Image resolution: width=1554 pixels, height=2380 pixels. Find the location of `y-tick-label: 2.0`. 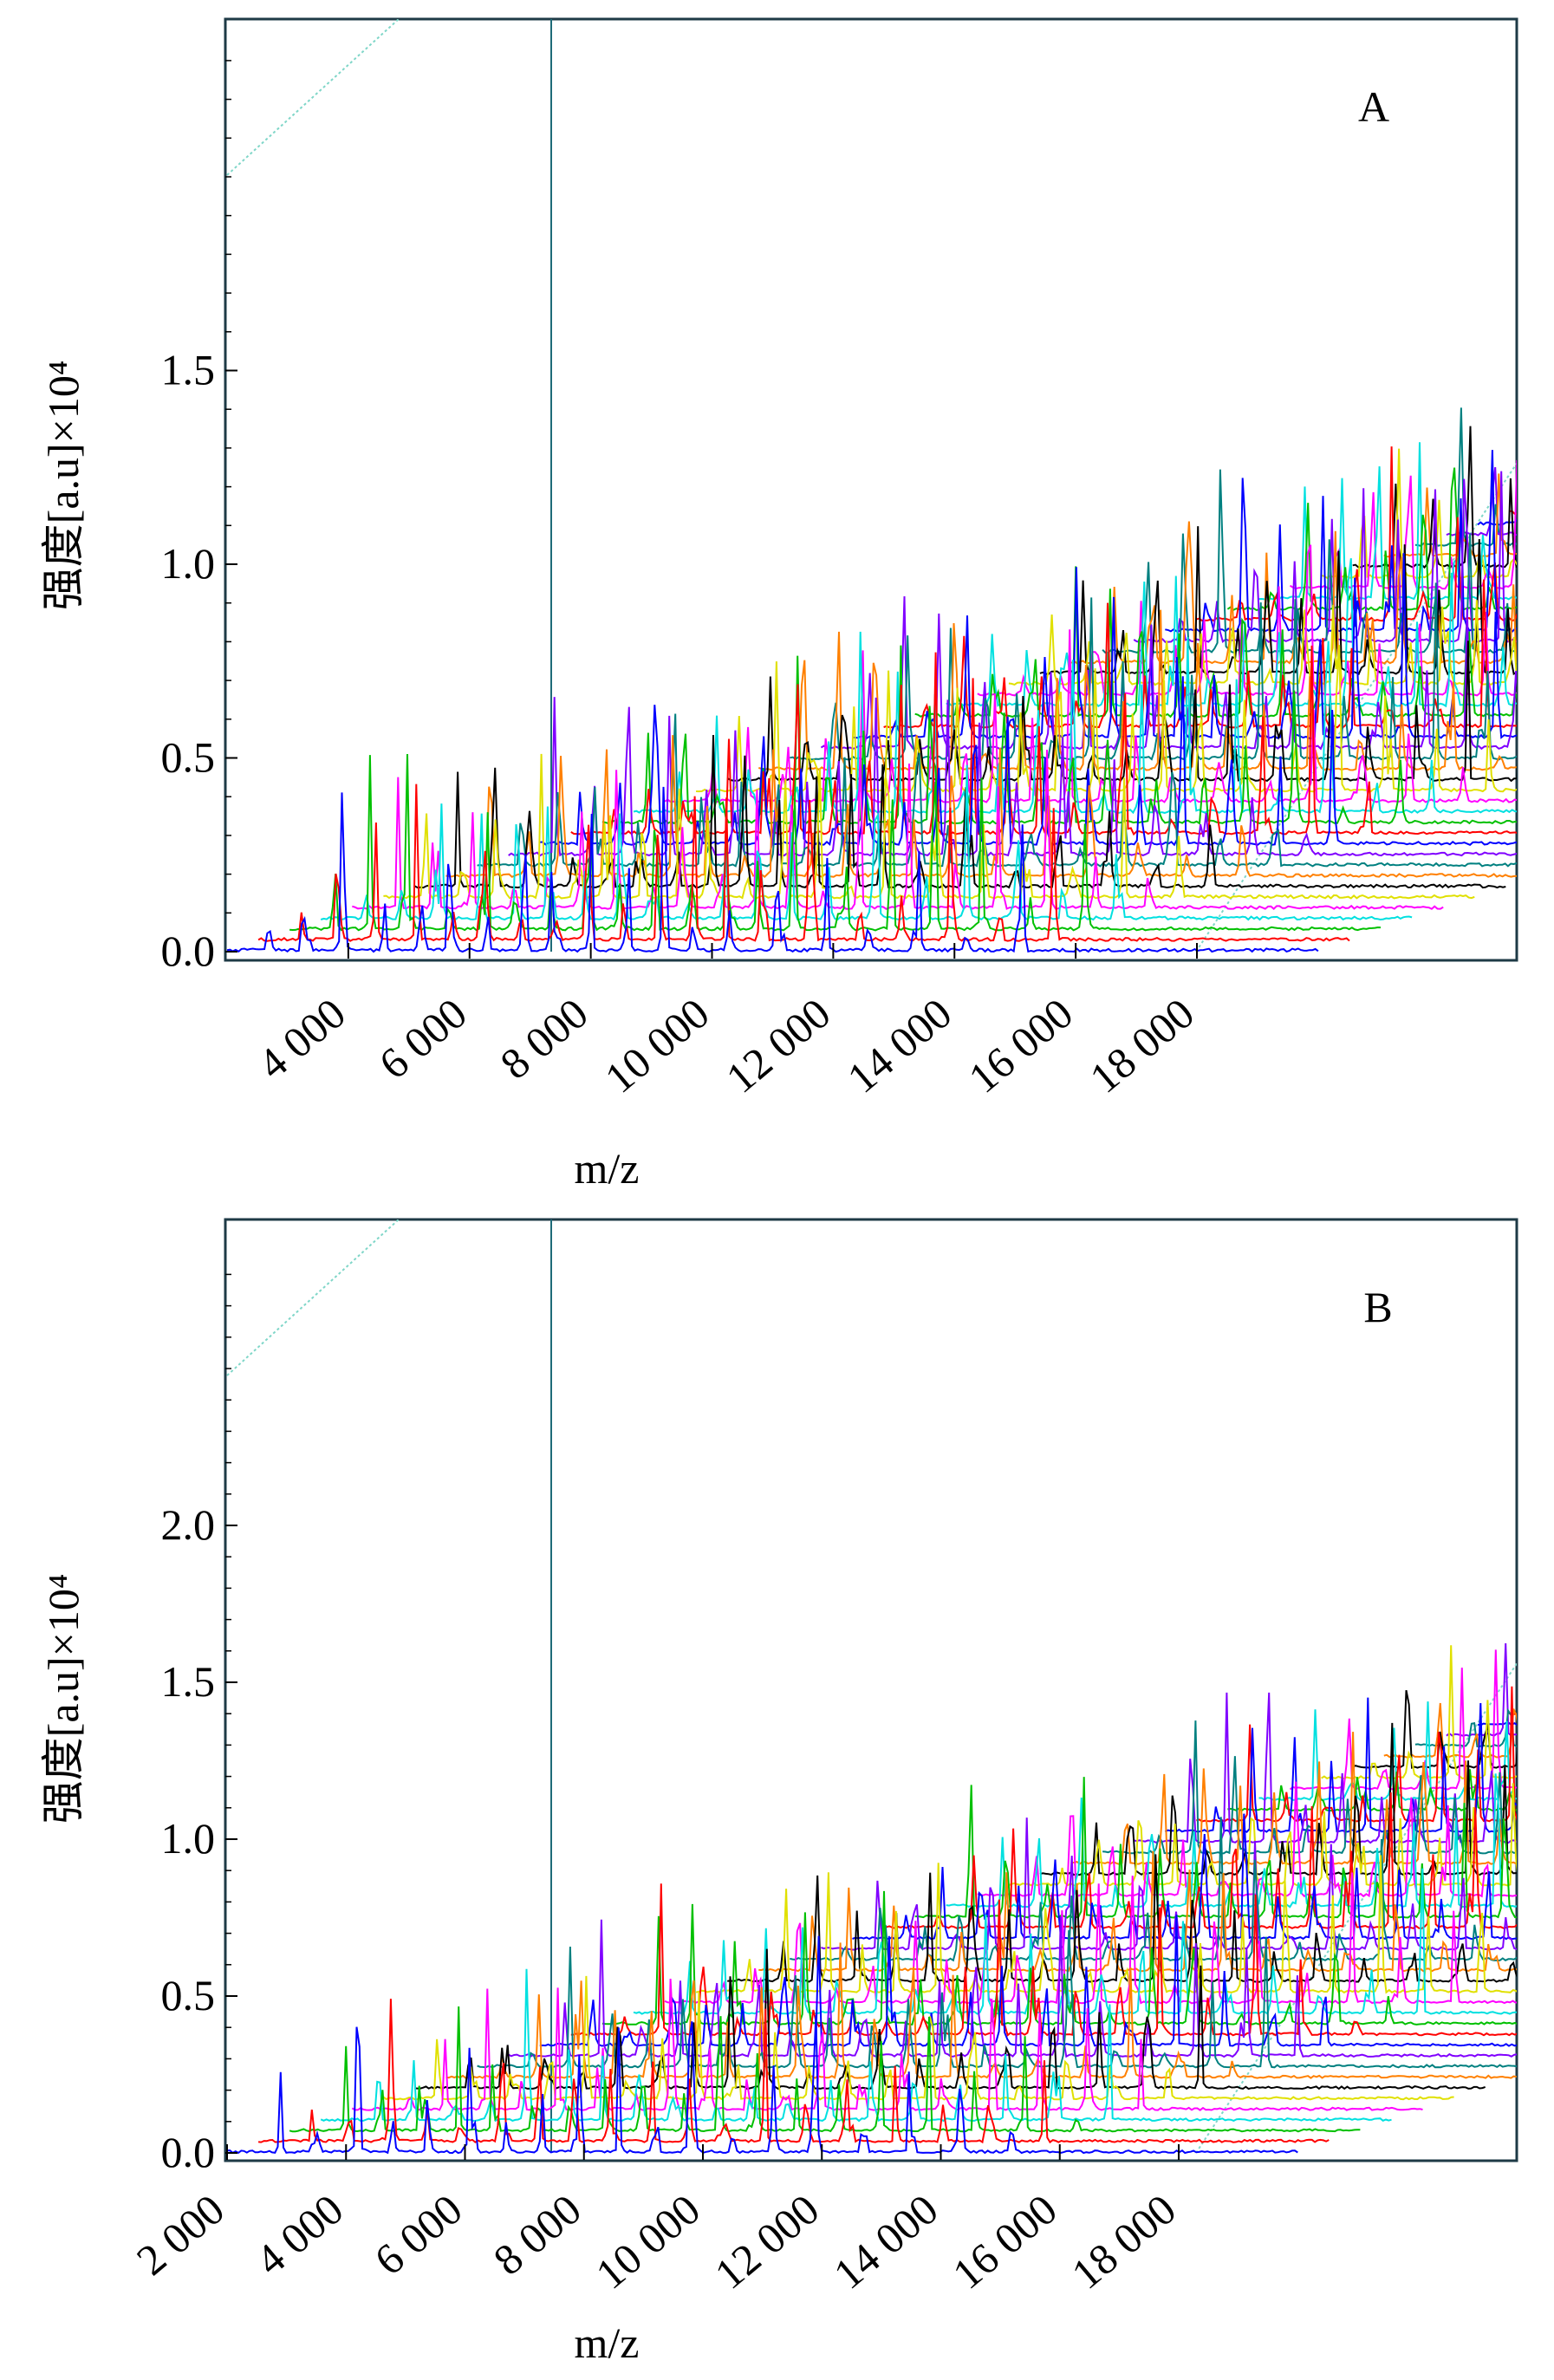

y-tick-label: 2.0 is located at coordinates (188, 1524).